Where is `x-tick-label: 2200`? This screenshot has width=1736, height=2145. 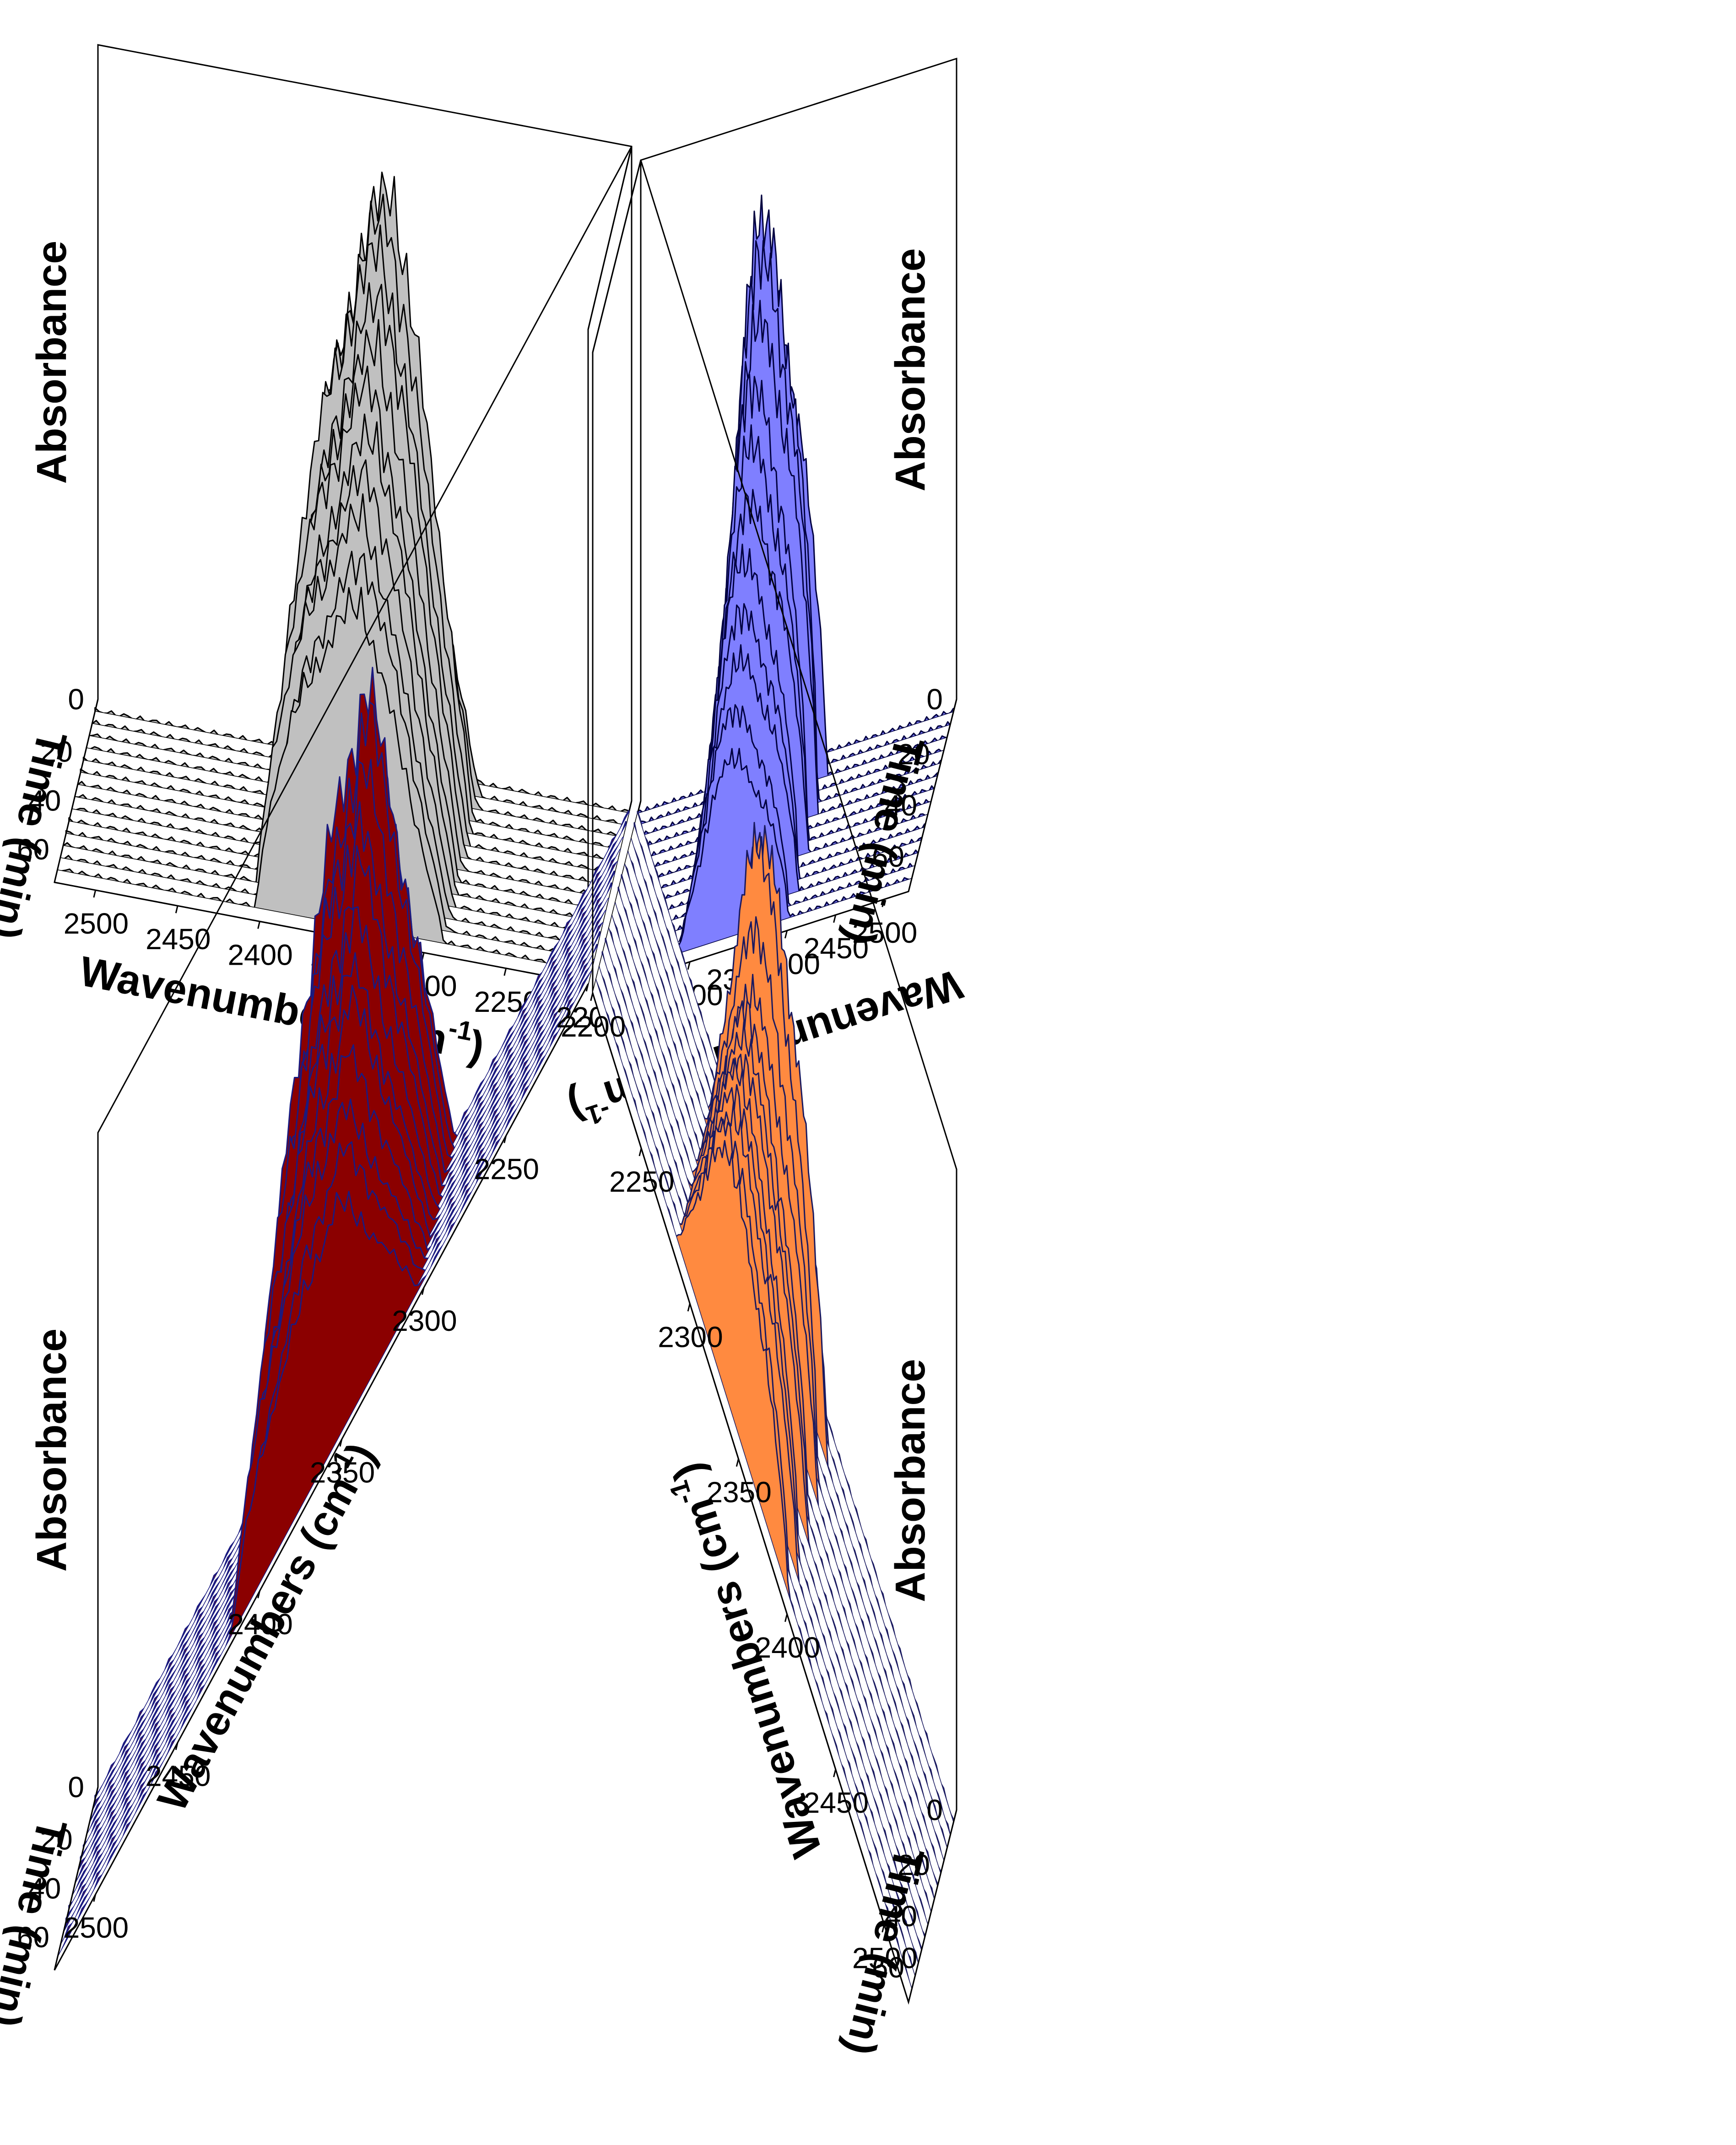
x-tick-label: 2200 is located at coordinates (593, 1026).